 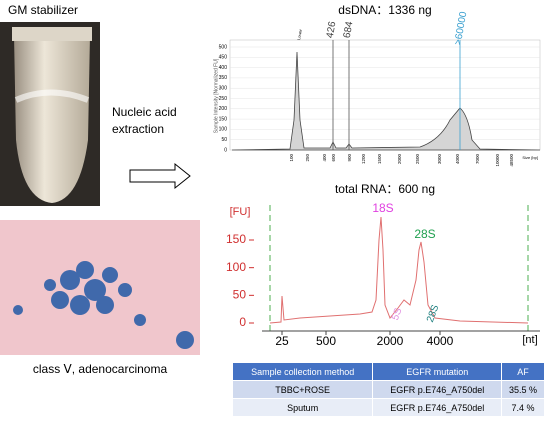 What do you see at coordinates (379, 159) in the screenshot?
I see `x-tick-label: 1500` at bounding box center [379, 159].